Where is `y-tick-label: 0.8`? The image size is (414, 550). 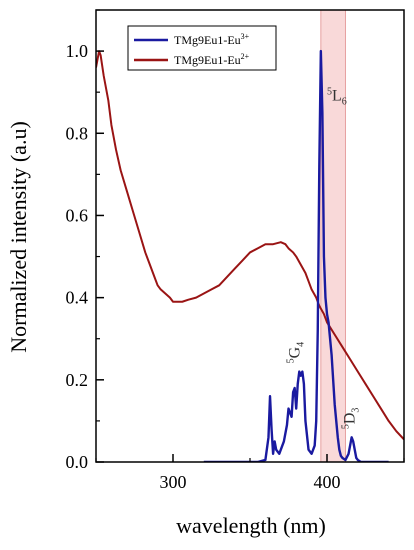
y-tick-label: 0.8 is located at coordinates (77, 133).